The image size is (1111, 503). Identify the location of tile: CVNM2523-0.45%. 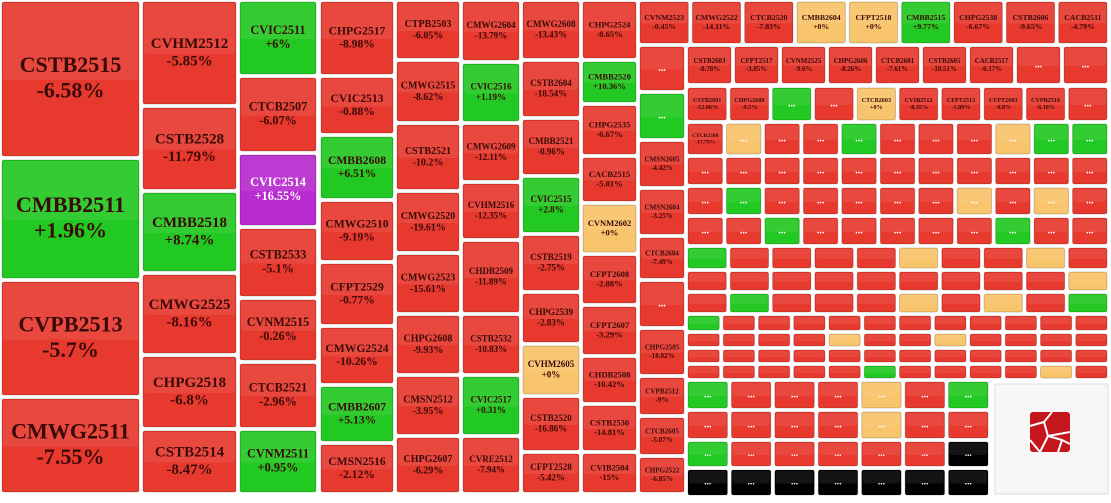
(664, 22).